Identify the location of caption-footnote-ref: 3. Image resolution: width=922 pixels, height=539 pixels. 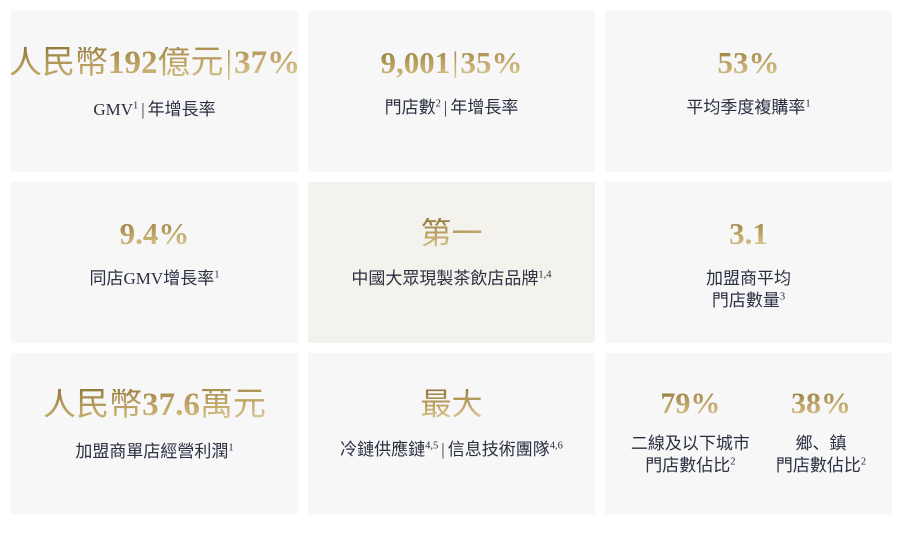
(782, 297).